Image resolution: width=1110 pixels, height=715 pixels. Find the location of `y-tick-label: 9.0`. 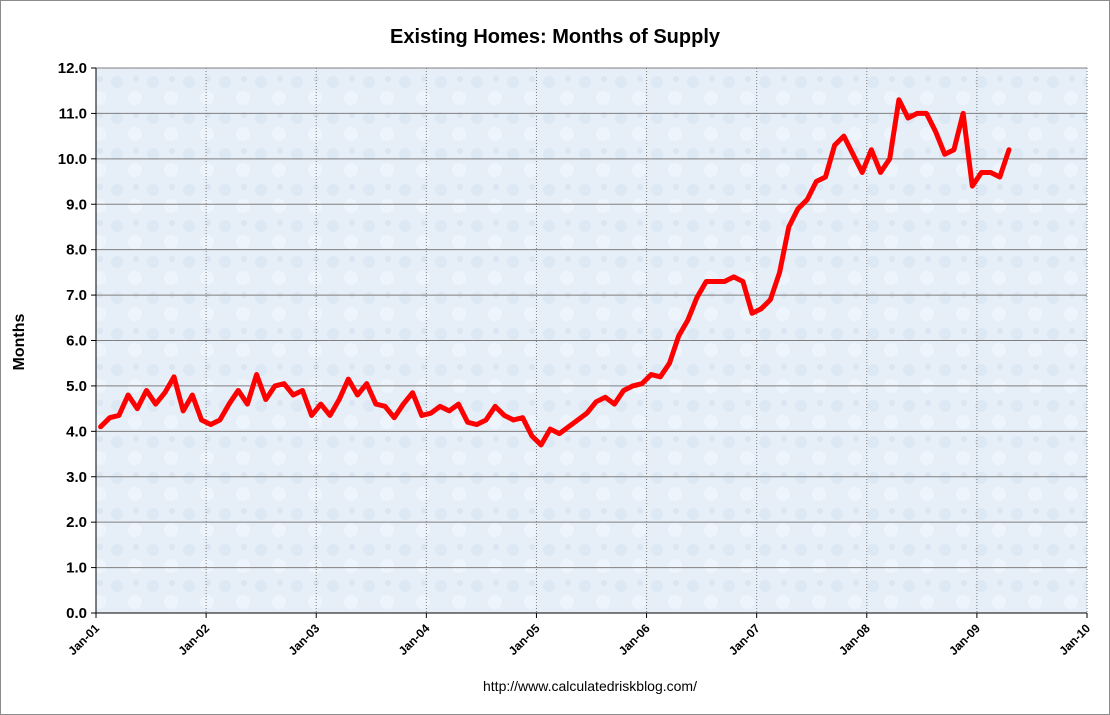

y-tick-label: 9.0 is located at coordinates (76, 204).